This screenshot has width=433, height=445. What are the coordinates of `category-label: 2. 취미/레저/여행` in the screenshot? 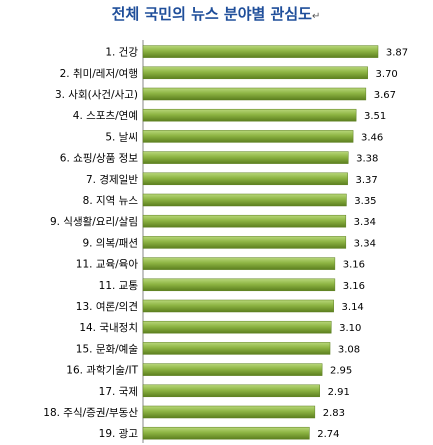 It's located at (99, 74).